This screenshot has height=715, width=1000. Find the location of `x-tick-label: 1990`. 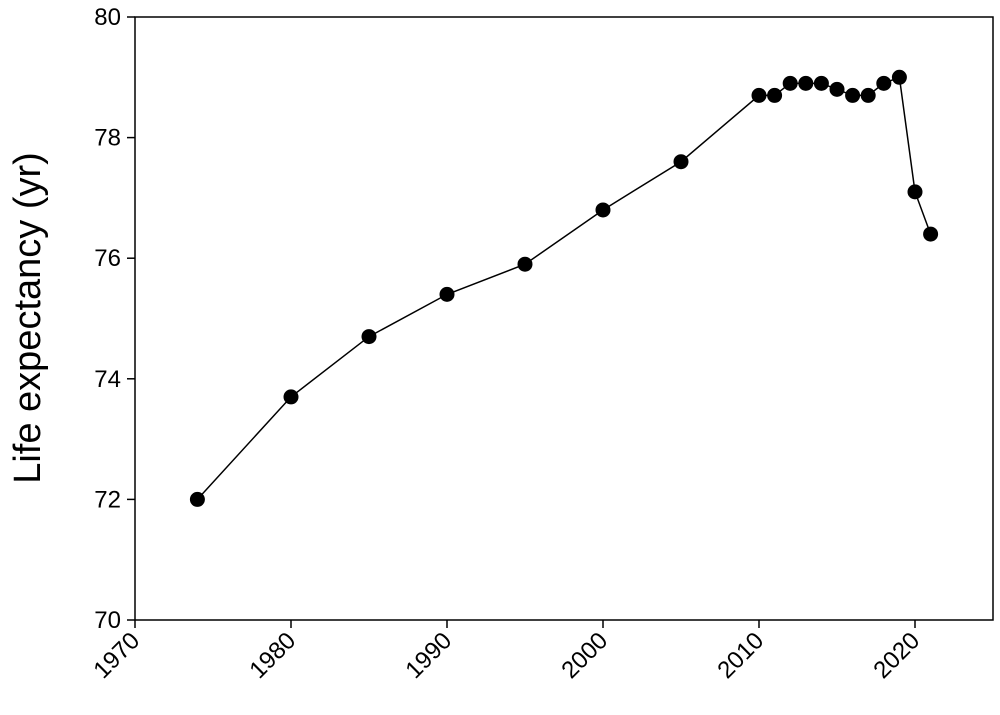

x-tick-label: 1990 is located at coordinates (428, 655).